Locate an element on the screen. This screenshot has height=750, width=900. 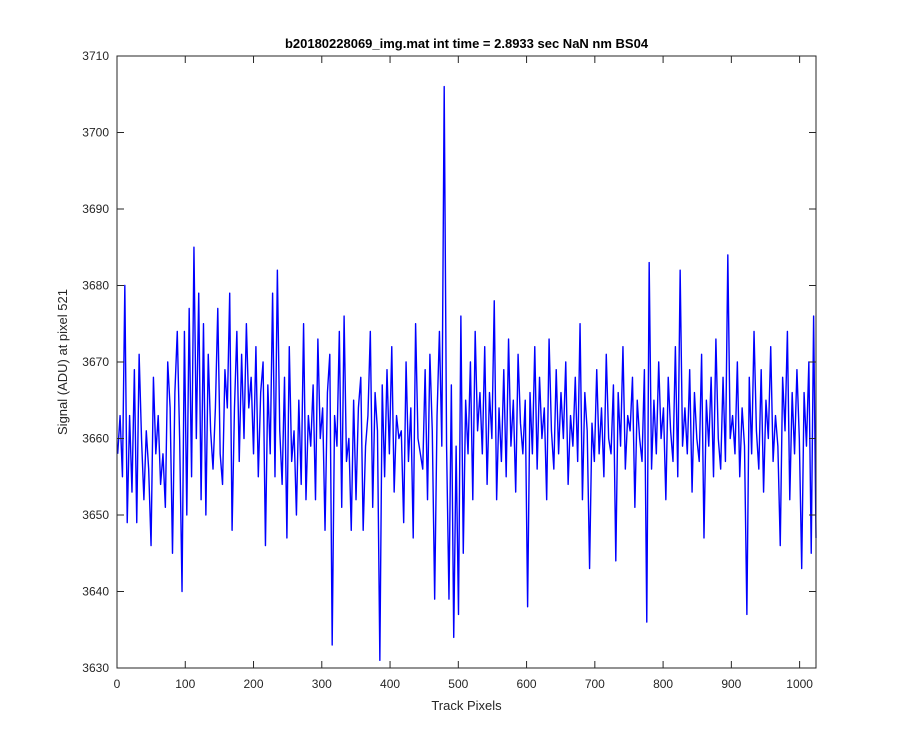
x-tick-label: 0 is located at coordinates (117, 684).